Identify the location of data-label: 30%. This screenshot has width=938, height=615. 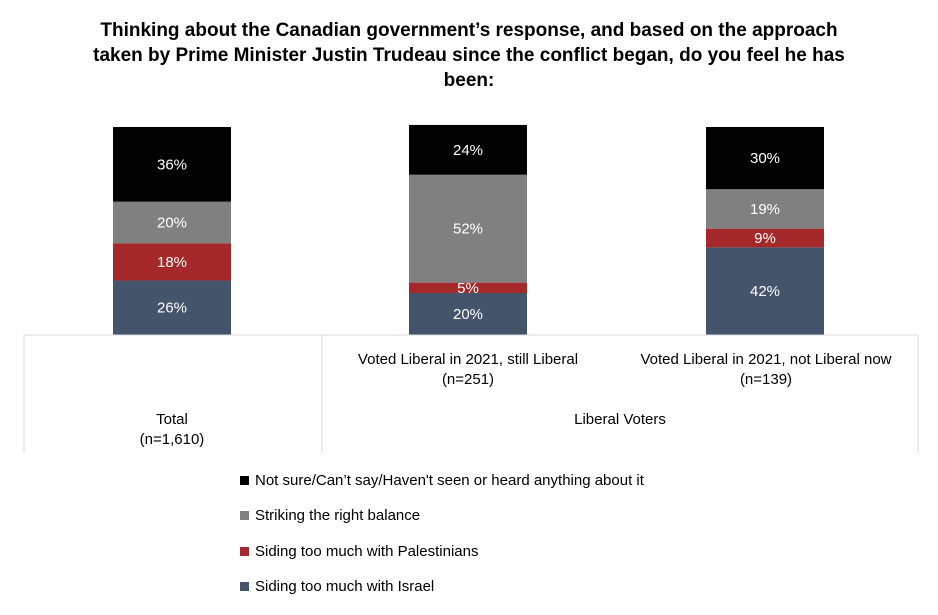
(765, 158).